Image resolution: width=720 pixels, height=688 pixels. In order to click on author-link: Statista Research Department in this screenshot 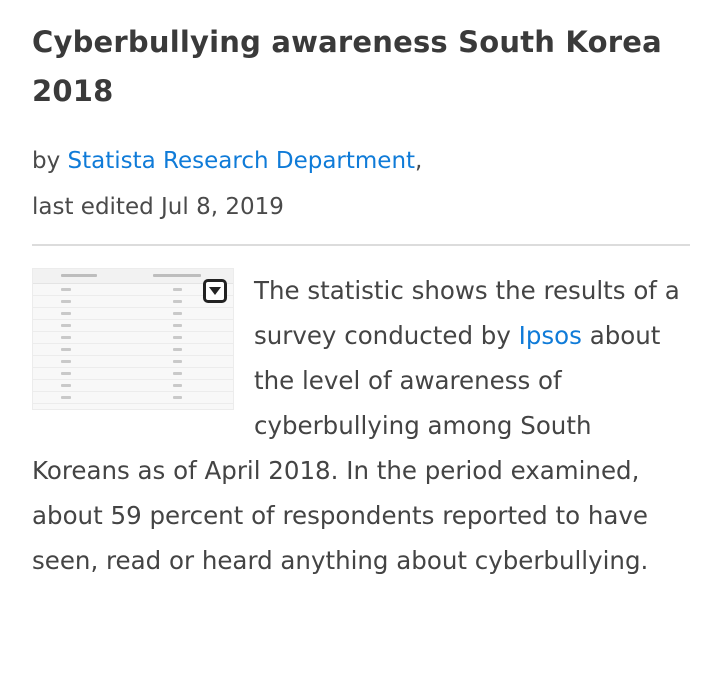, I will do `click(241, 161)`.